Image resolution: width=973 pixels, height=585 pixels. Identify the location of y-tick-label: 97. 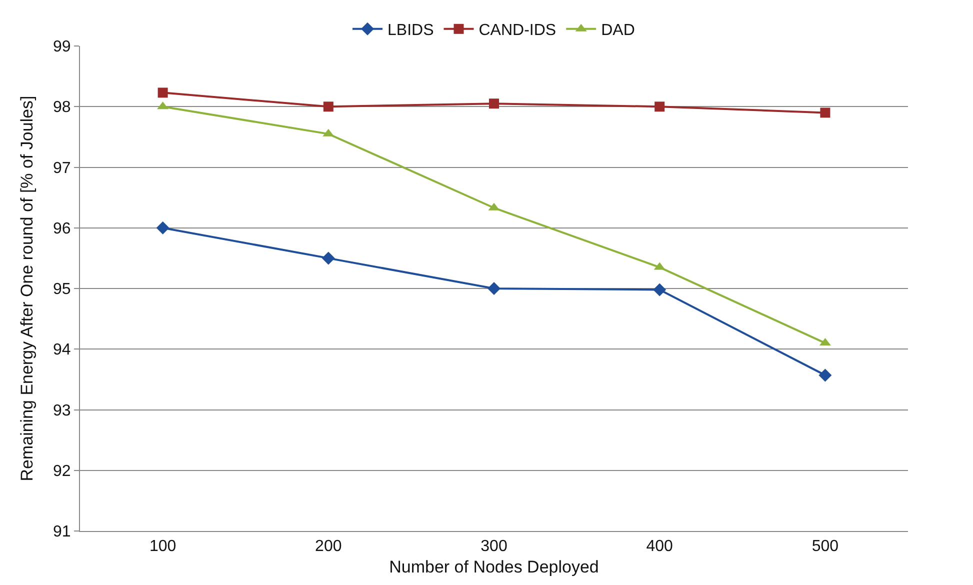
(62, 168).